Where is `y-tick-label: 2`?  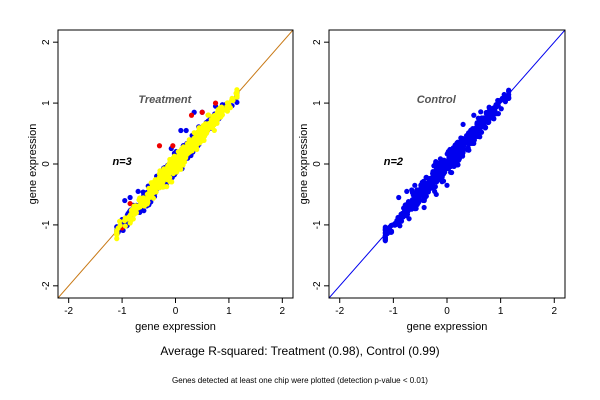
y-tick-label: 2 is located at coordinates (317, 42).